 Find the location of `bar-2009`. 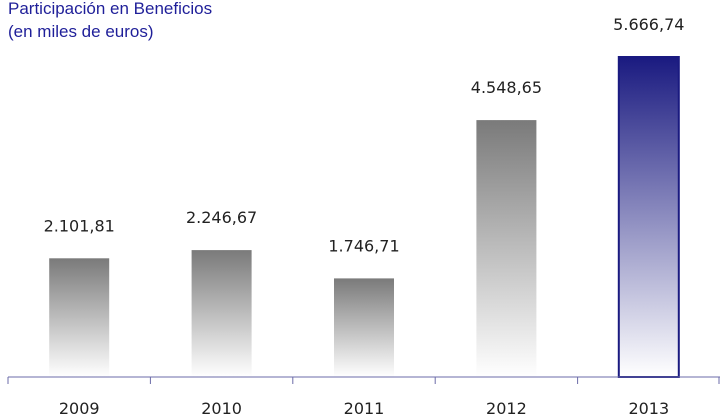

bar-2009 is located at coordinates (79, 317).